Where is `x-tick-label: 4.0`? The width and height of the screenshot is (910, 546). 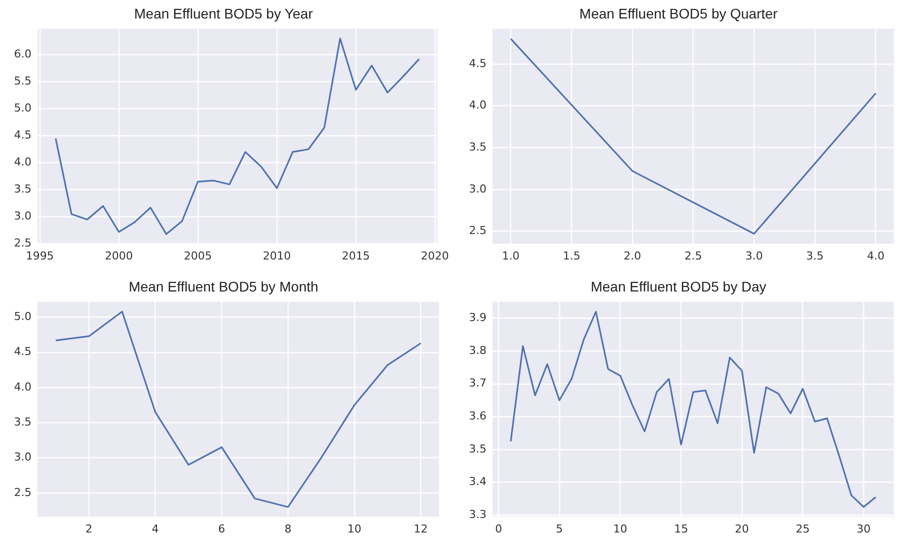 x-tick-label: 4.0 is located at coordinates (875, 255).